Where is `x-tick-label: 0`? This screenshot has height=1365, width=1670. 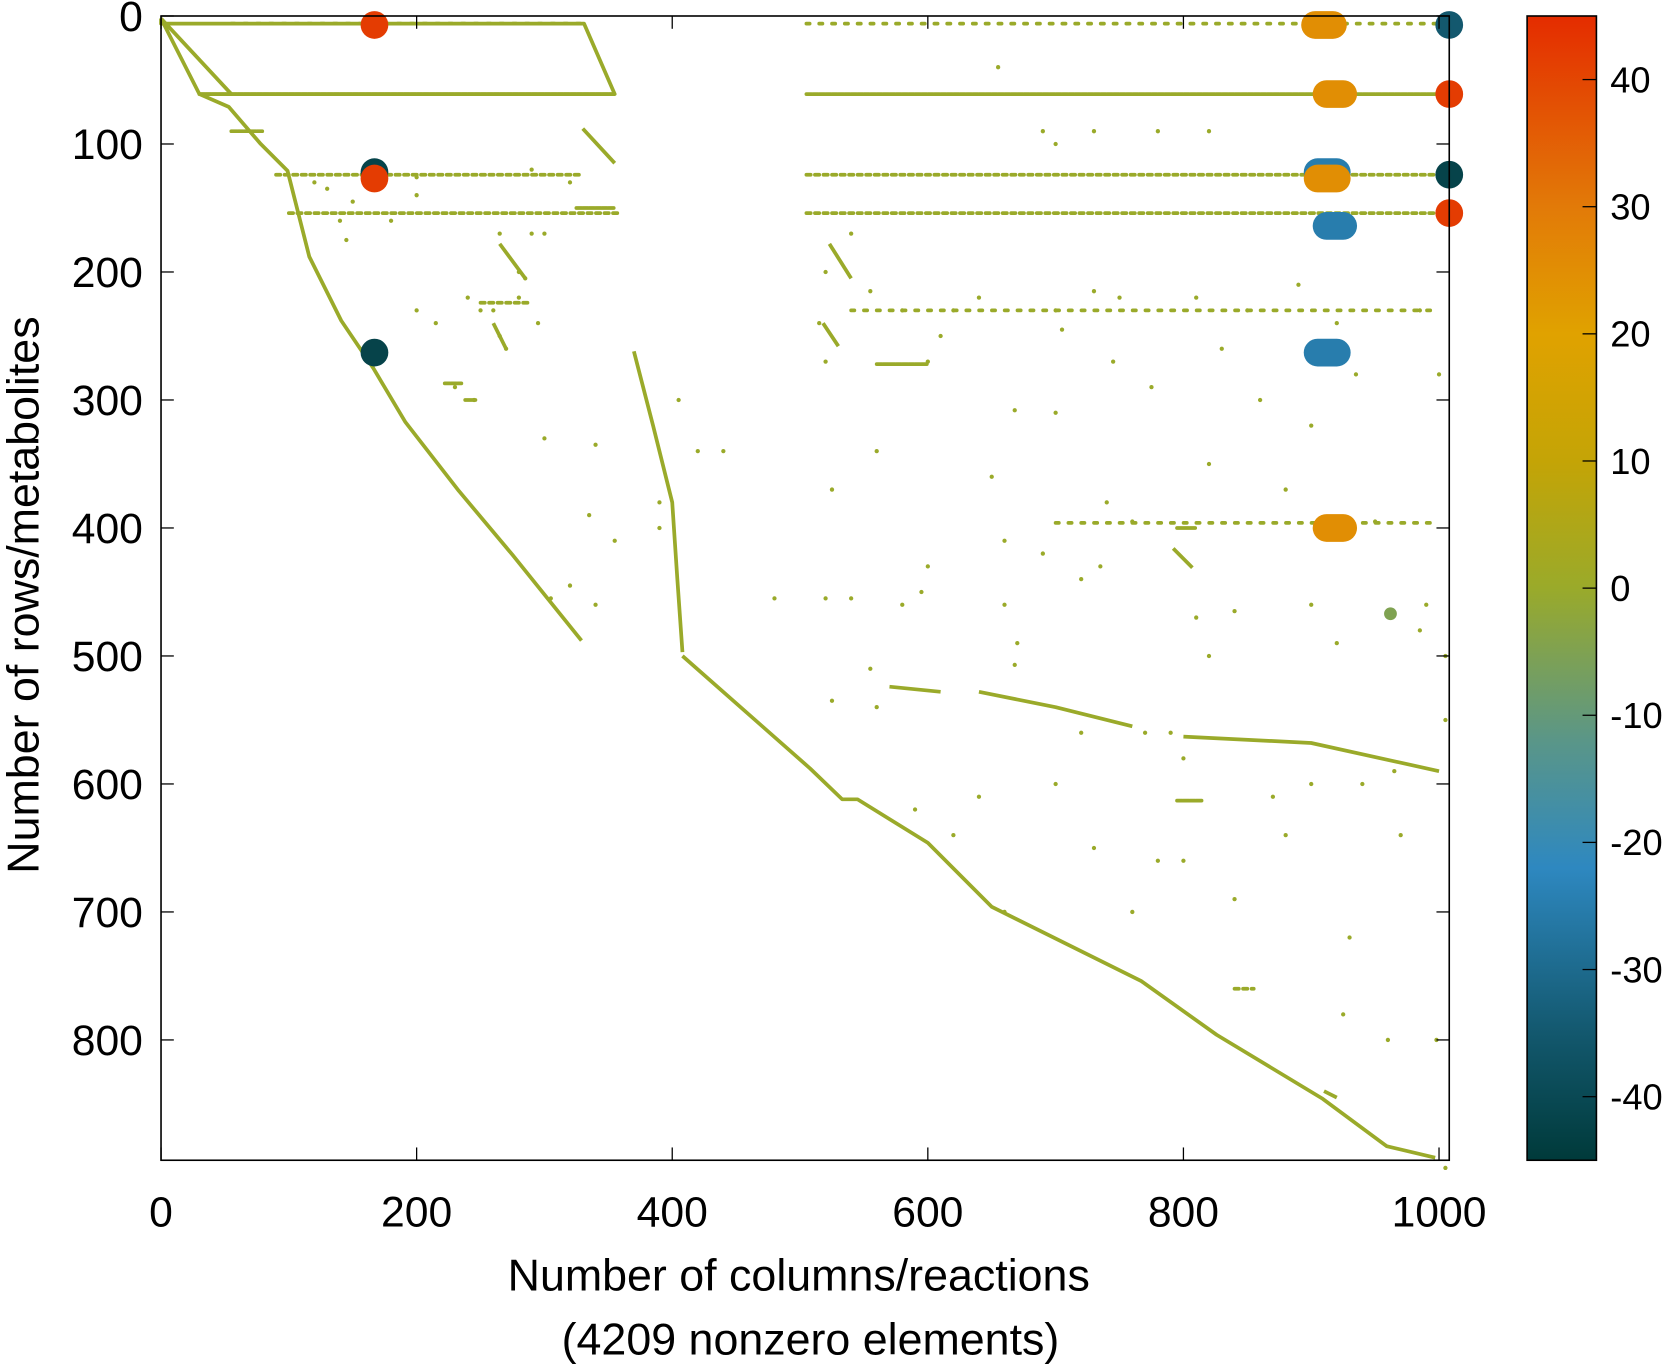 x-tick-label: 0 is located at coordinates (161, 1212).